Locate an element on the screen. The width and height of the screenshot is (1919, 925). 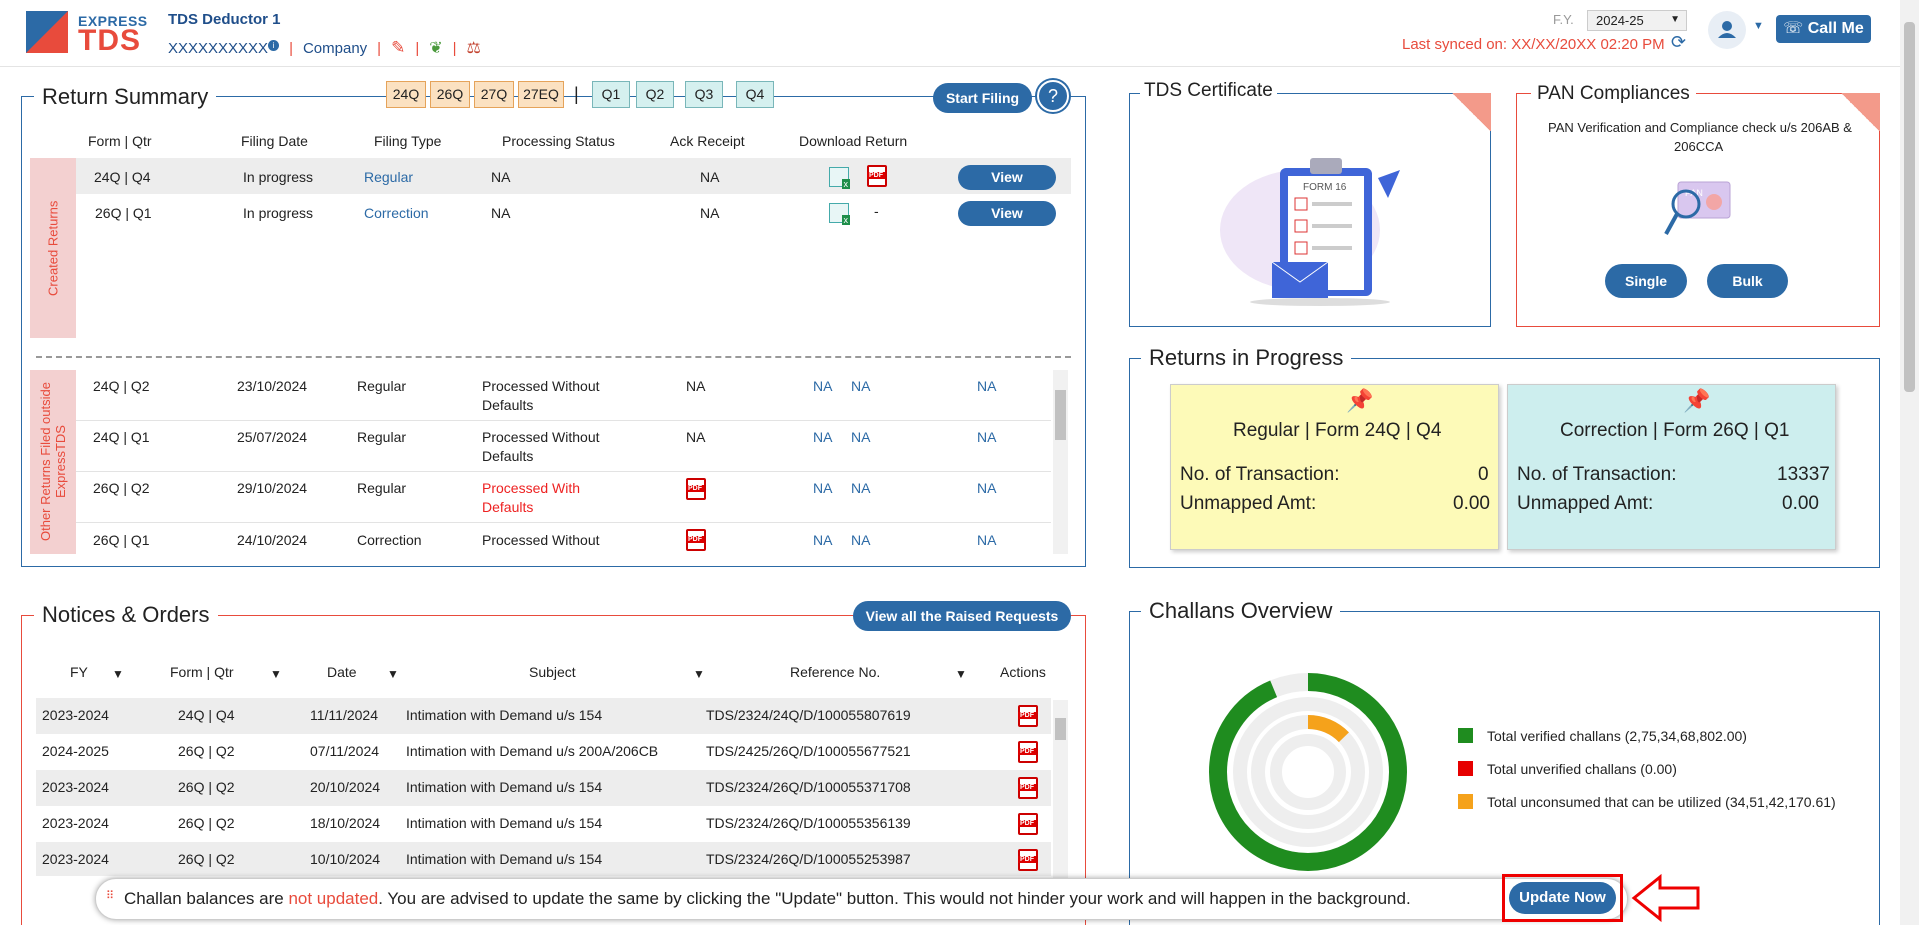
notices-scrollbar is located at coordinates (1060, 789).